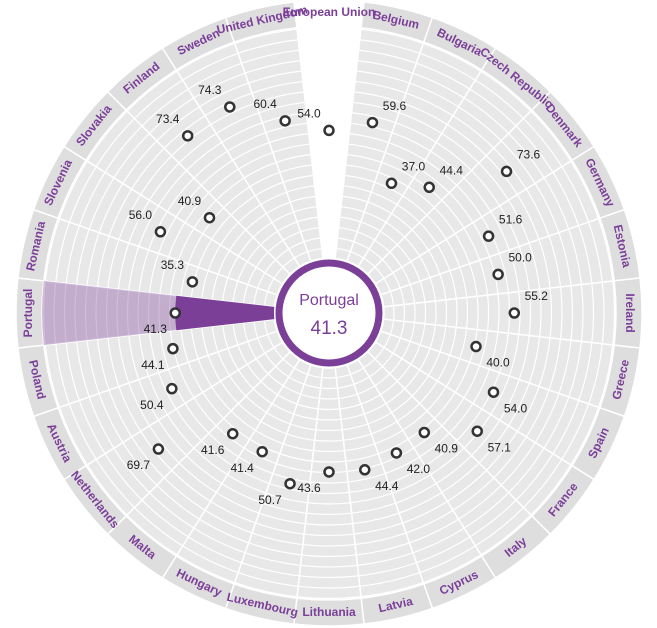 The height and width of the screenshot is (628, 657). What do you see at coordinates (520, 258) in the screenshot?
I see `value-label: 50.0` at bounding box center [520, 258].